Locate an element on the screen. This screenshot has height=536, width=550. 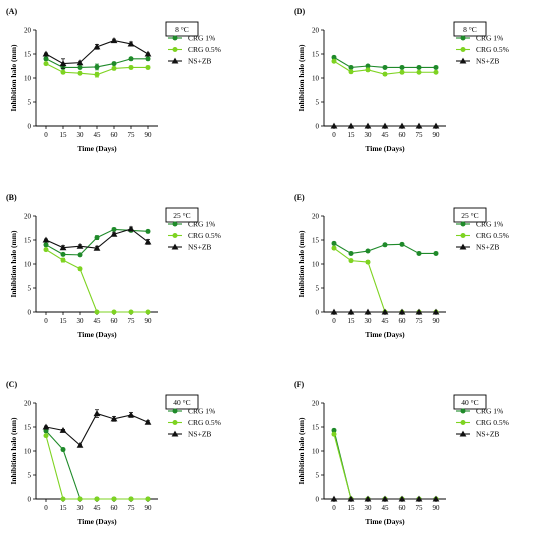
legend-label: NS+ZB is located at coordinates (487, 247).